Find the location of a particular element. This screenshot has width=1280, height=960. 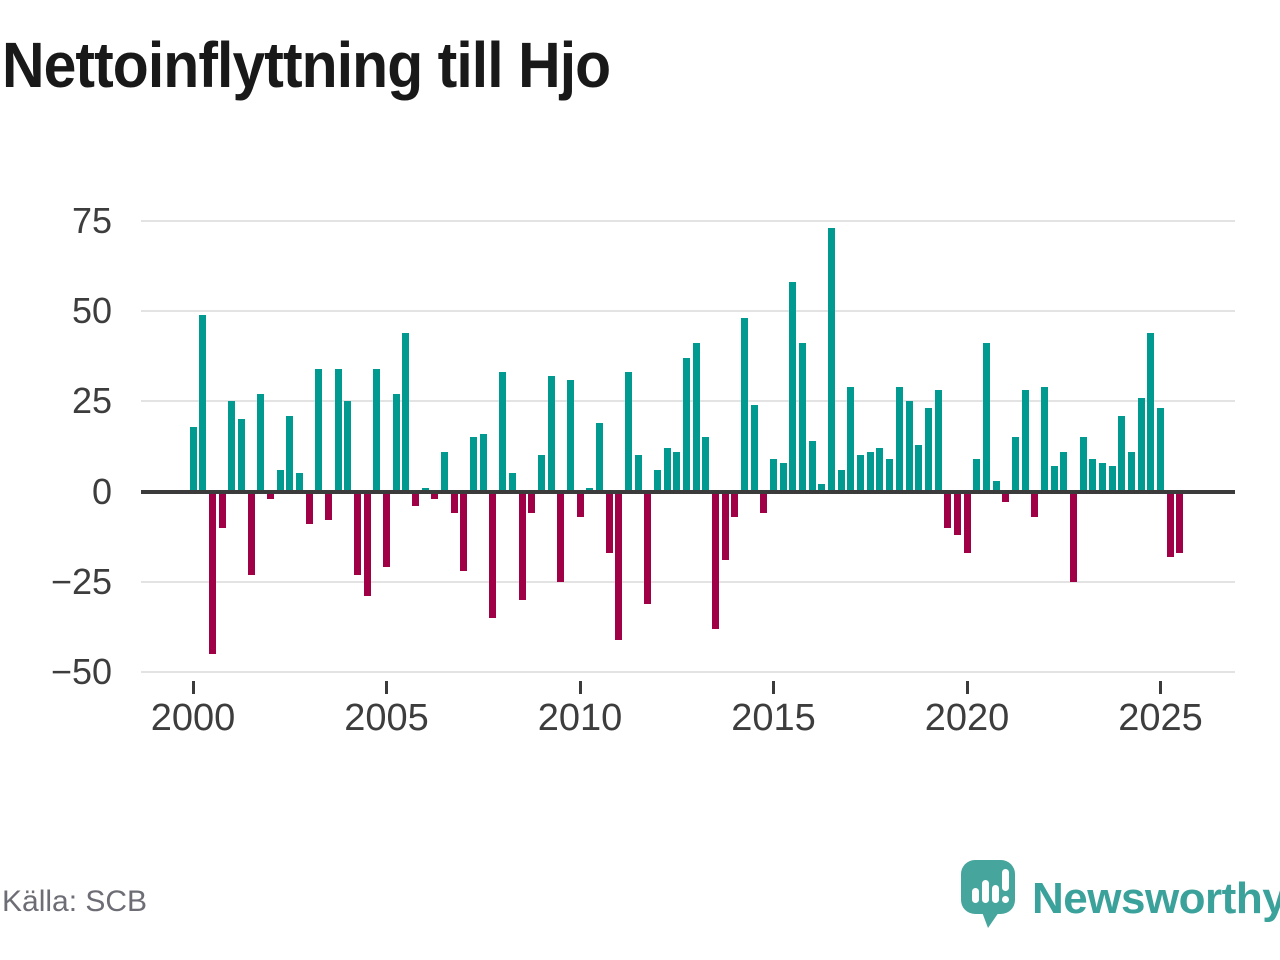

bar-2007-q2 is located at coordinates (474, 464).